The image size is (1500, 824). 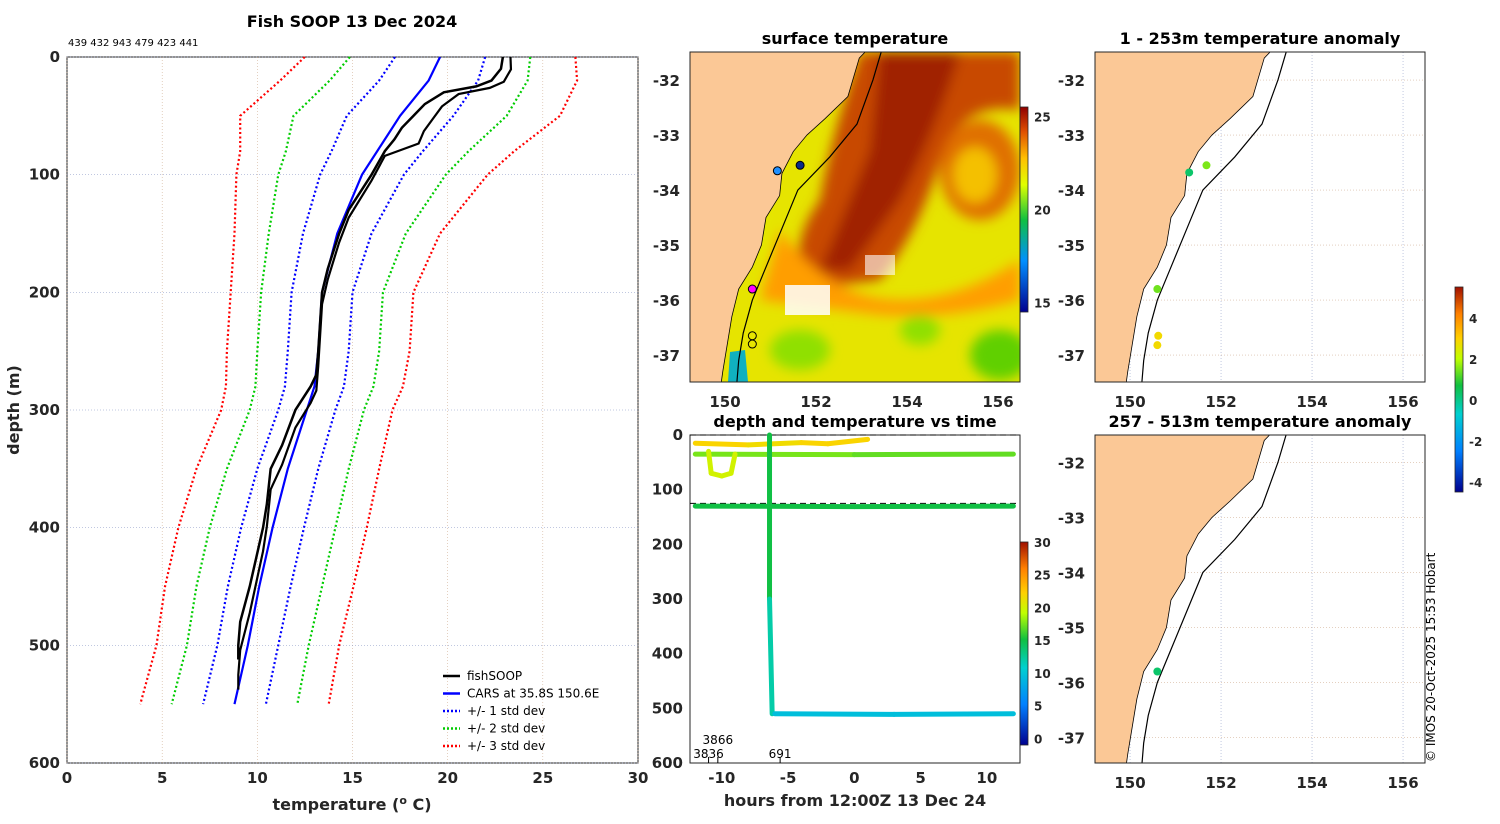 What do you see at coordinates (1260, 38) in the screenshot?
I see `anomaly-shallow-title: 1 - 253m temperature anomaly` at bounding box center [1260, 38].